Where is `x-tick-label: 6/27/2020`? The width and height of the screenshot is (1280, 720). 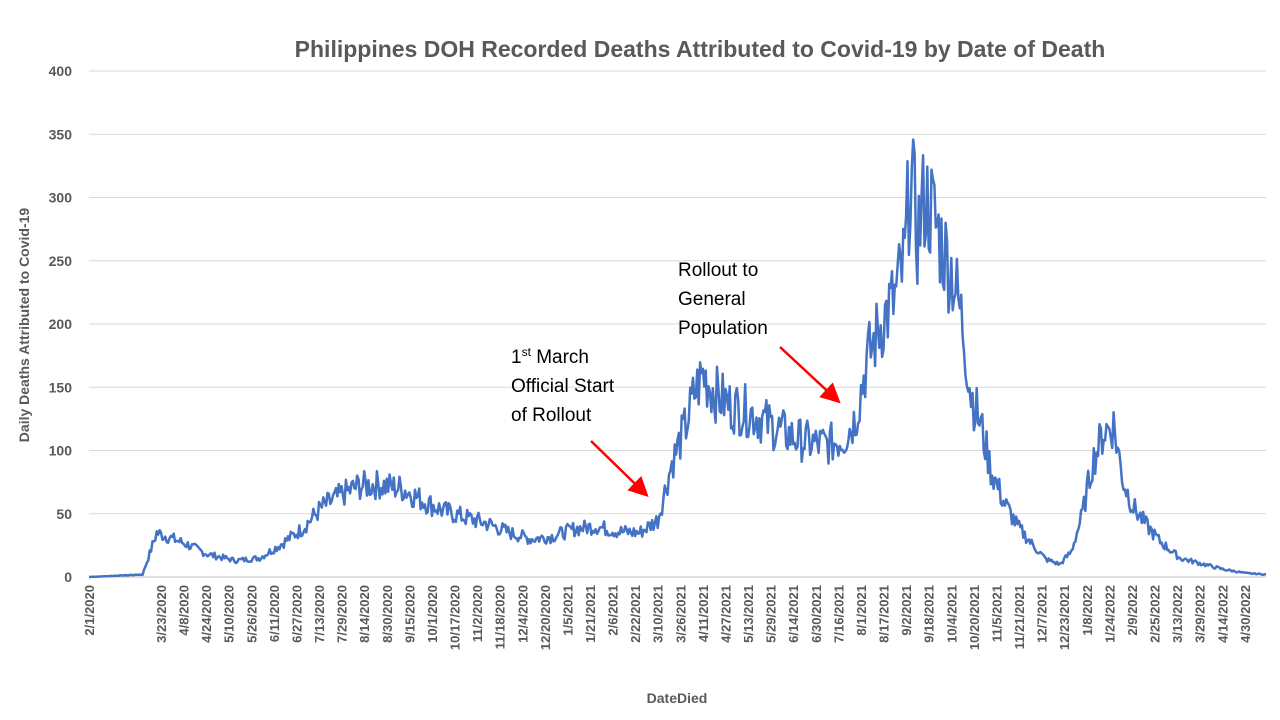
x-tick-label: 6/27/2020 is located at coordinates (296, 614).